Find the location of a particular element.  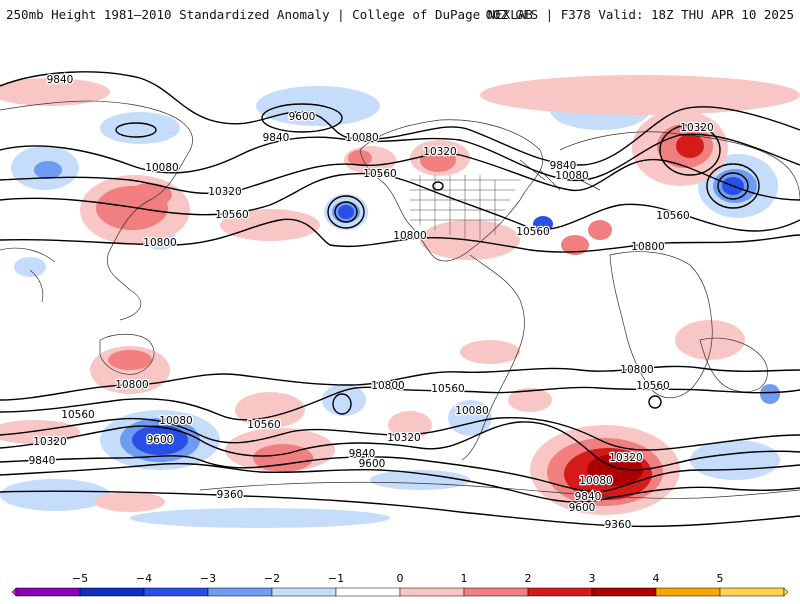

colorbar-low-extend is located at coordinates (14, 592).